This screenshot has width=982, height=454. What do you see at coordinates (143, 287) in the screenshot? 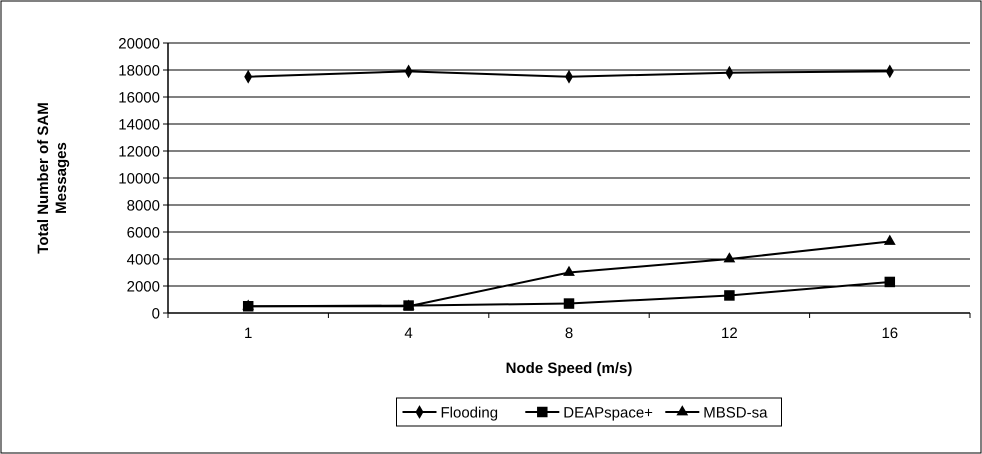
I see `y-tick-label: 2000` at bounding box center [143, 287].